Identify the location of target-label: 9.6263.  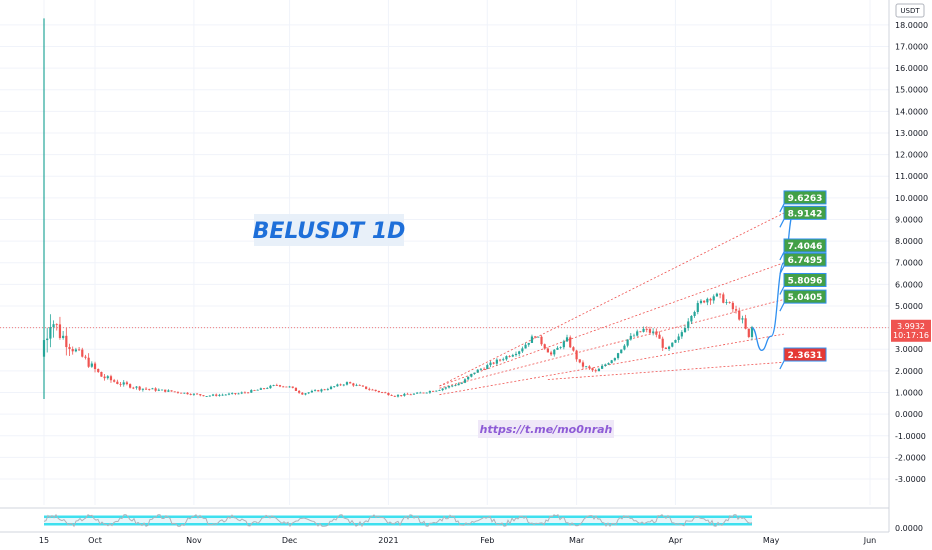
(803, 201).